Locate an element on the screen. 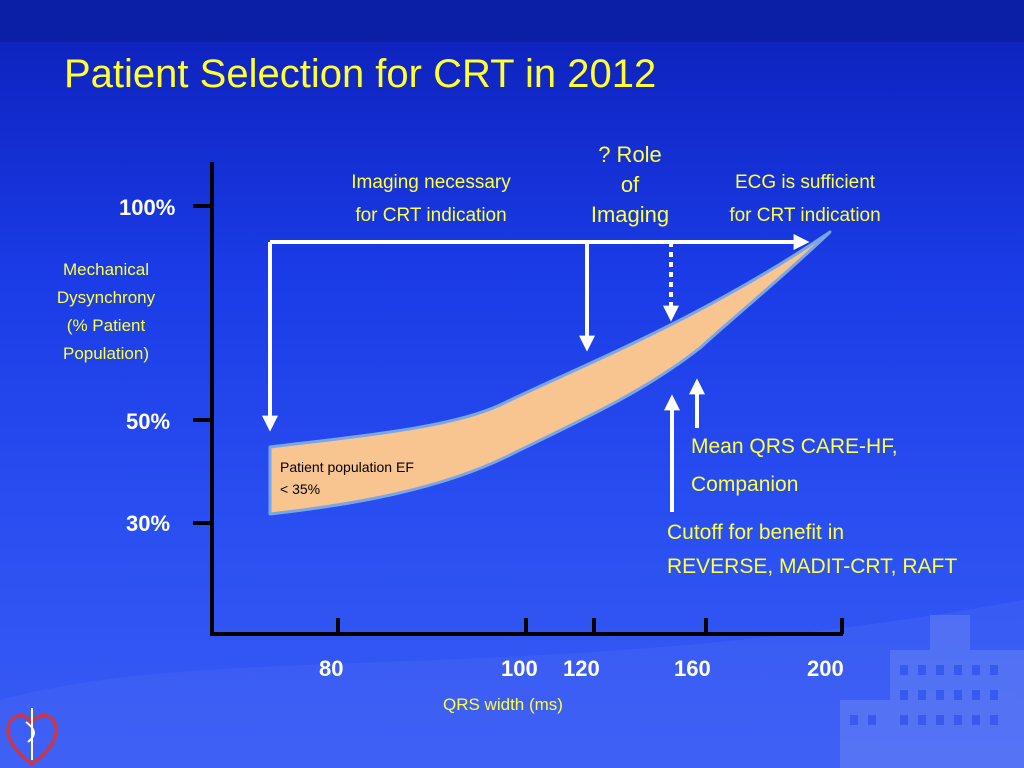 Image resolution: width=1024 pixels, height=768 pixels. annotation-line: Cutoff for benefit in is located at coordinates (756, 532).